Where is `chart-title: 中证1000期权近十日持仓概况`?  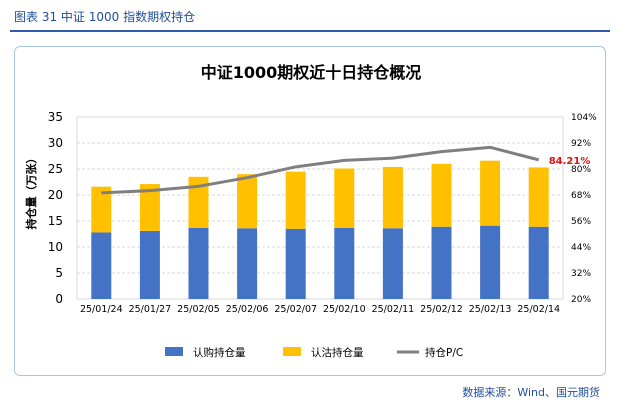 chart-title: 中证1000期权近十日持仓概况 is located at coordinates (311, 72).